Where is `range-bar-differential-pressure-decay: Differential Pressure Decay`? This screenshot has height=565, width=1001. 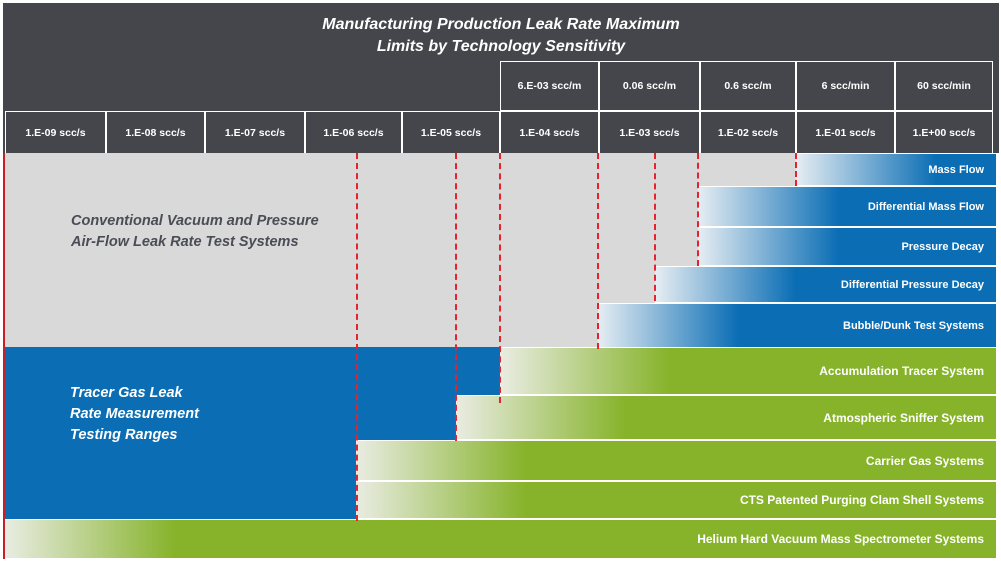 range-bar-differential-pressure-decay: Differential Pressure Decay is located at coordinates (825, 284).